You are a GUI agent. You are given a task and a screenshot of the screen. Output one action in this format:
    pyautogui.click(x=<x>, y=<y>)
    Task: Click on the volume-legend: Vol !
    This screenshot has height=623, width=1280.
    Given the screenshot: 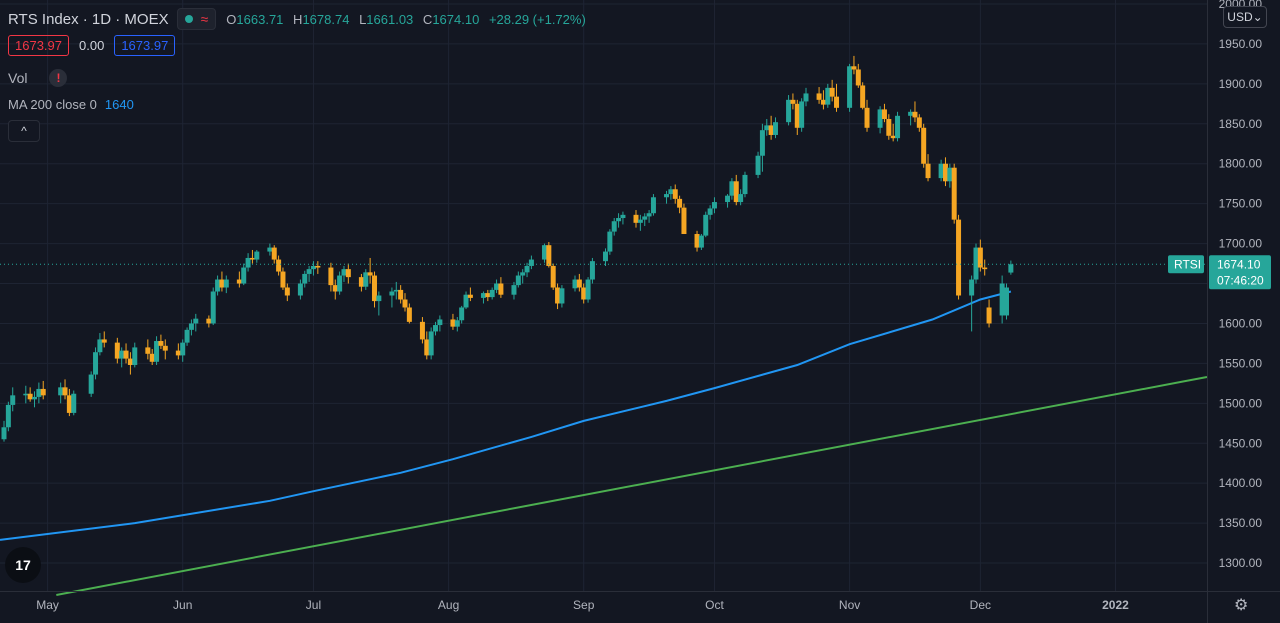 What is the action you would take?
    pyautogui.click(x=38, y=78)
    